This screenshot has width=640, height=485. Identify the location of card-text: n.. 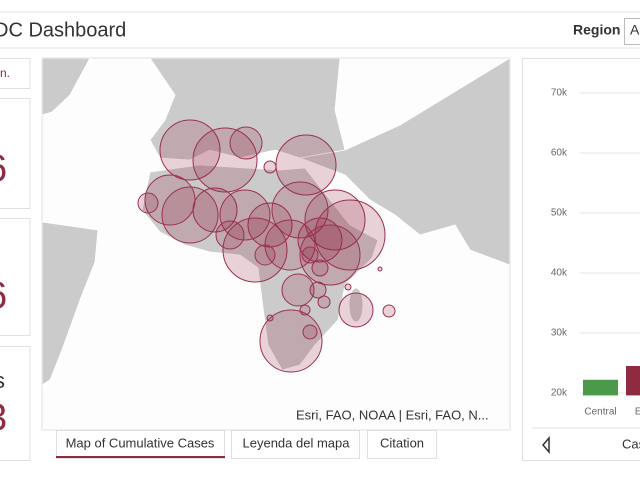
(5, 73).